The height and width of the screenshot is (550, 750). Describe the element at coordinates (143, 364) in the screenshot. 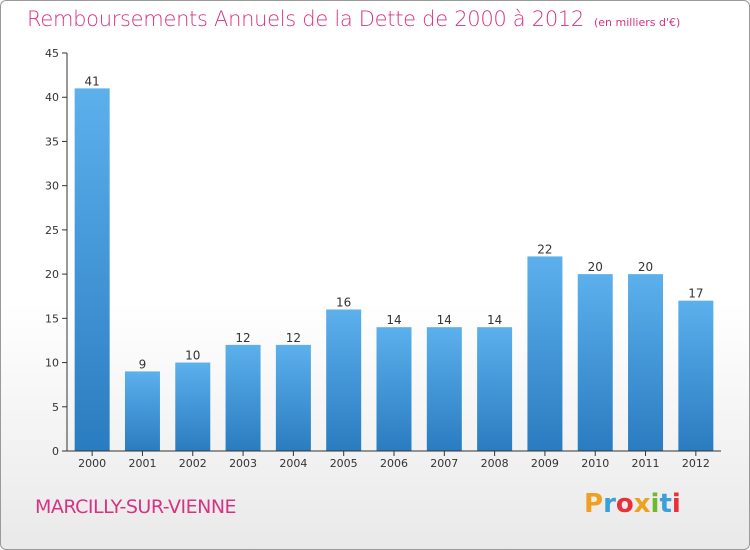

I see `bar-value-label: 9` at that location.